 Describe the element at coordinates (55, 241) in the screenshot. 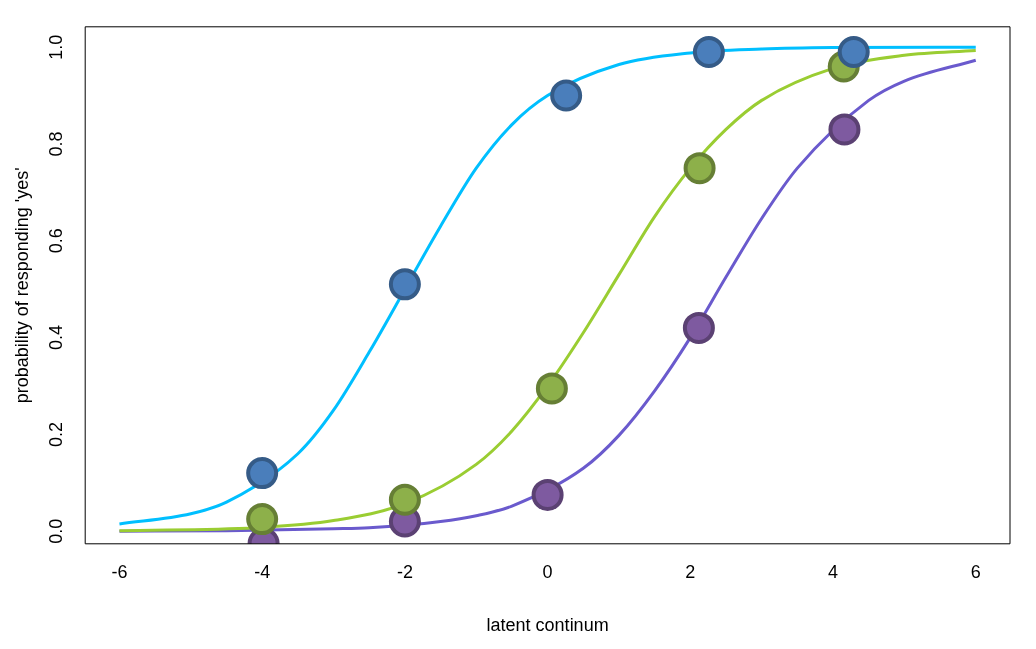

I see `y-tick-label: 0.6` at that location.